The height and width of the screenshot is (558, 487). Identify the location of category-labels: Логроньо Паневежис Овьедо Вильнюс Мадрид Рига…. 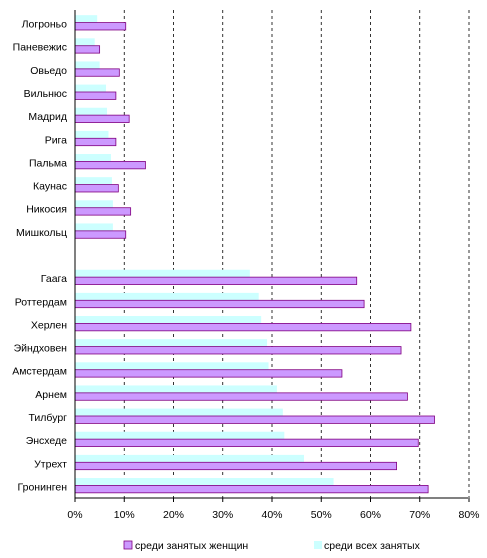
(39, 256).